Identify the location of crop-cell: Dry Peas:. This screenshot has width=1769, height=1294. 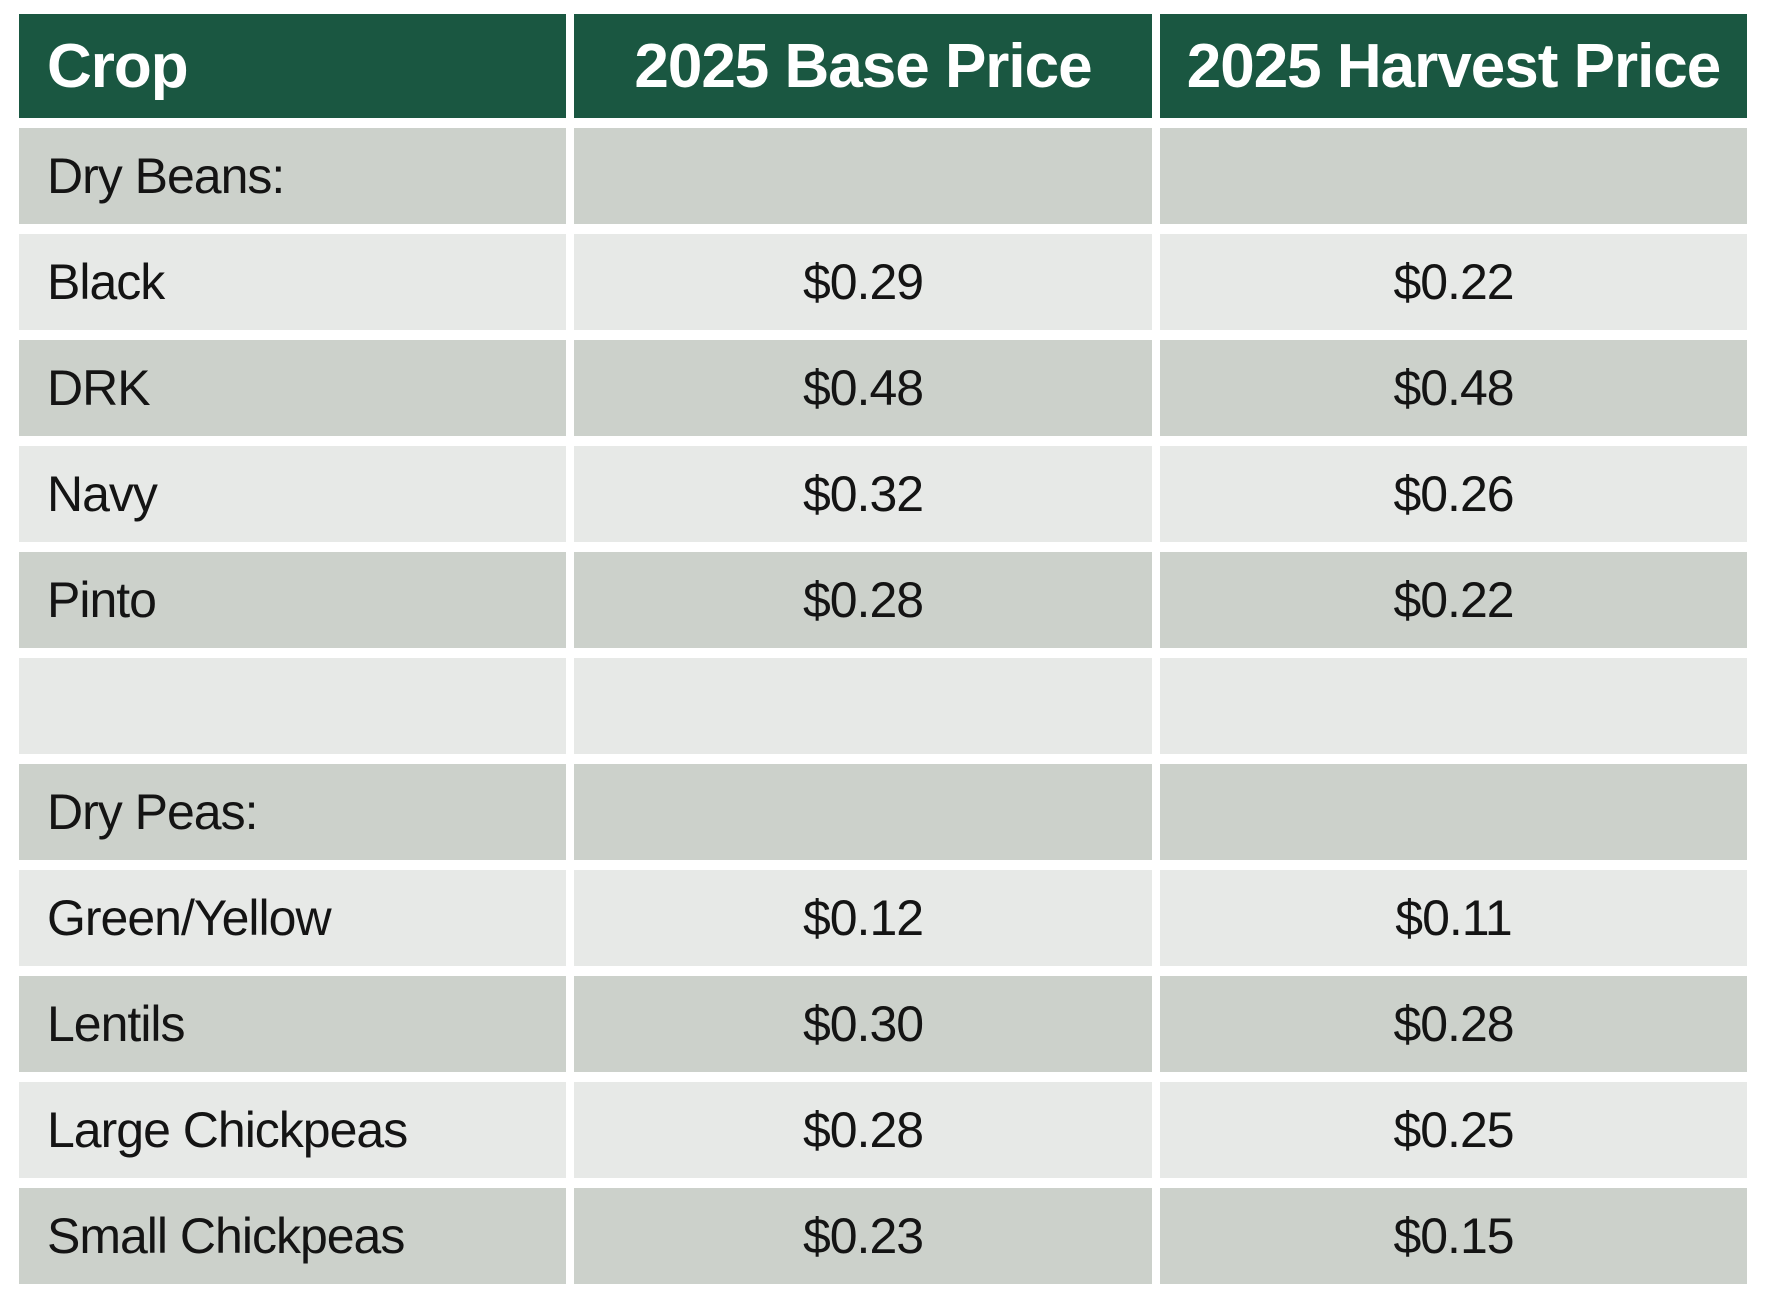
(292, 812).